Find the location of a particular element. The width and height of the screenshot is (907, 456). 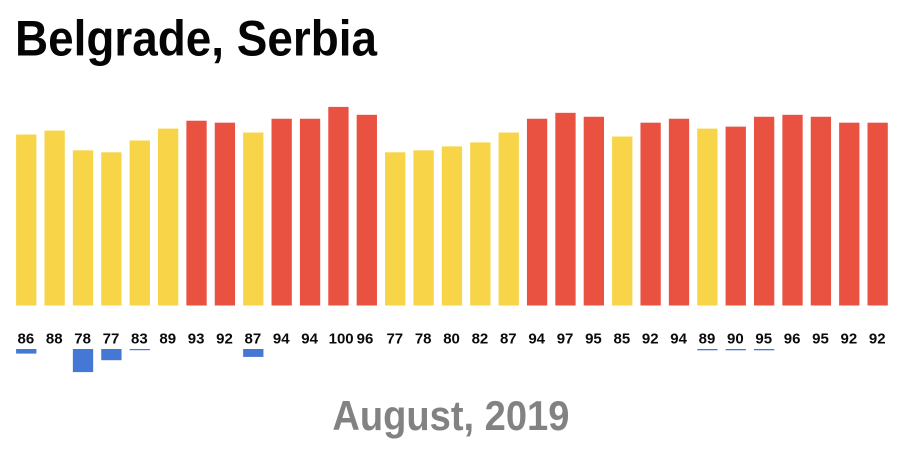

svg-text: August, 2019 is located at coordinates (450, 415).